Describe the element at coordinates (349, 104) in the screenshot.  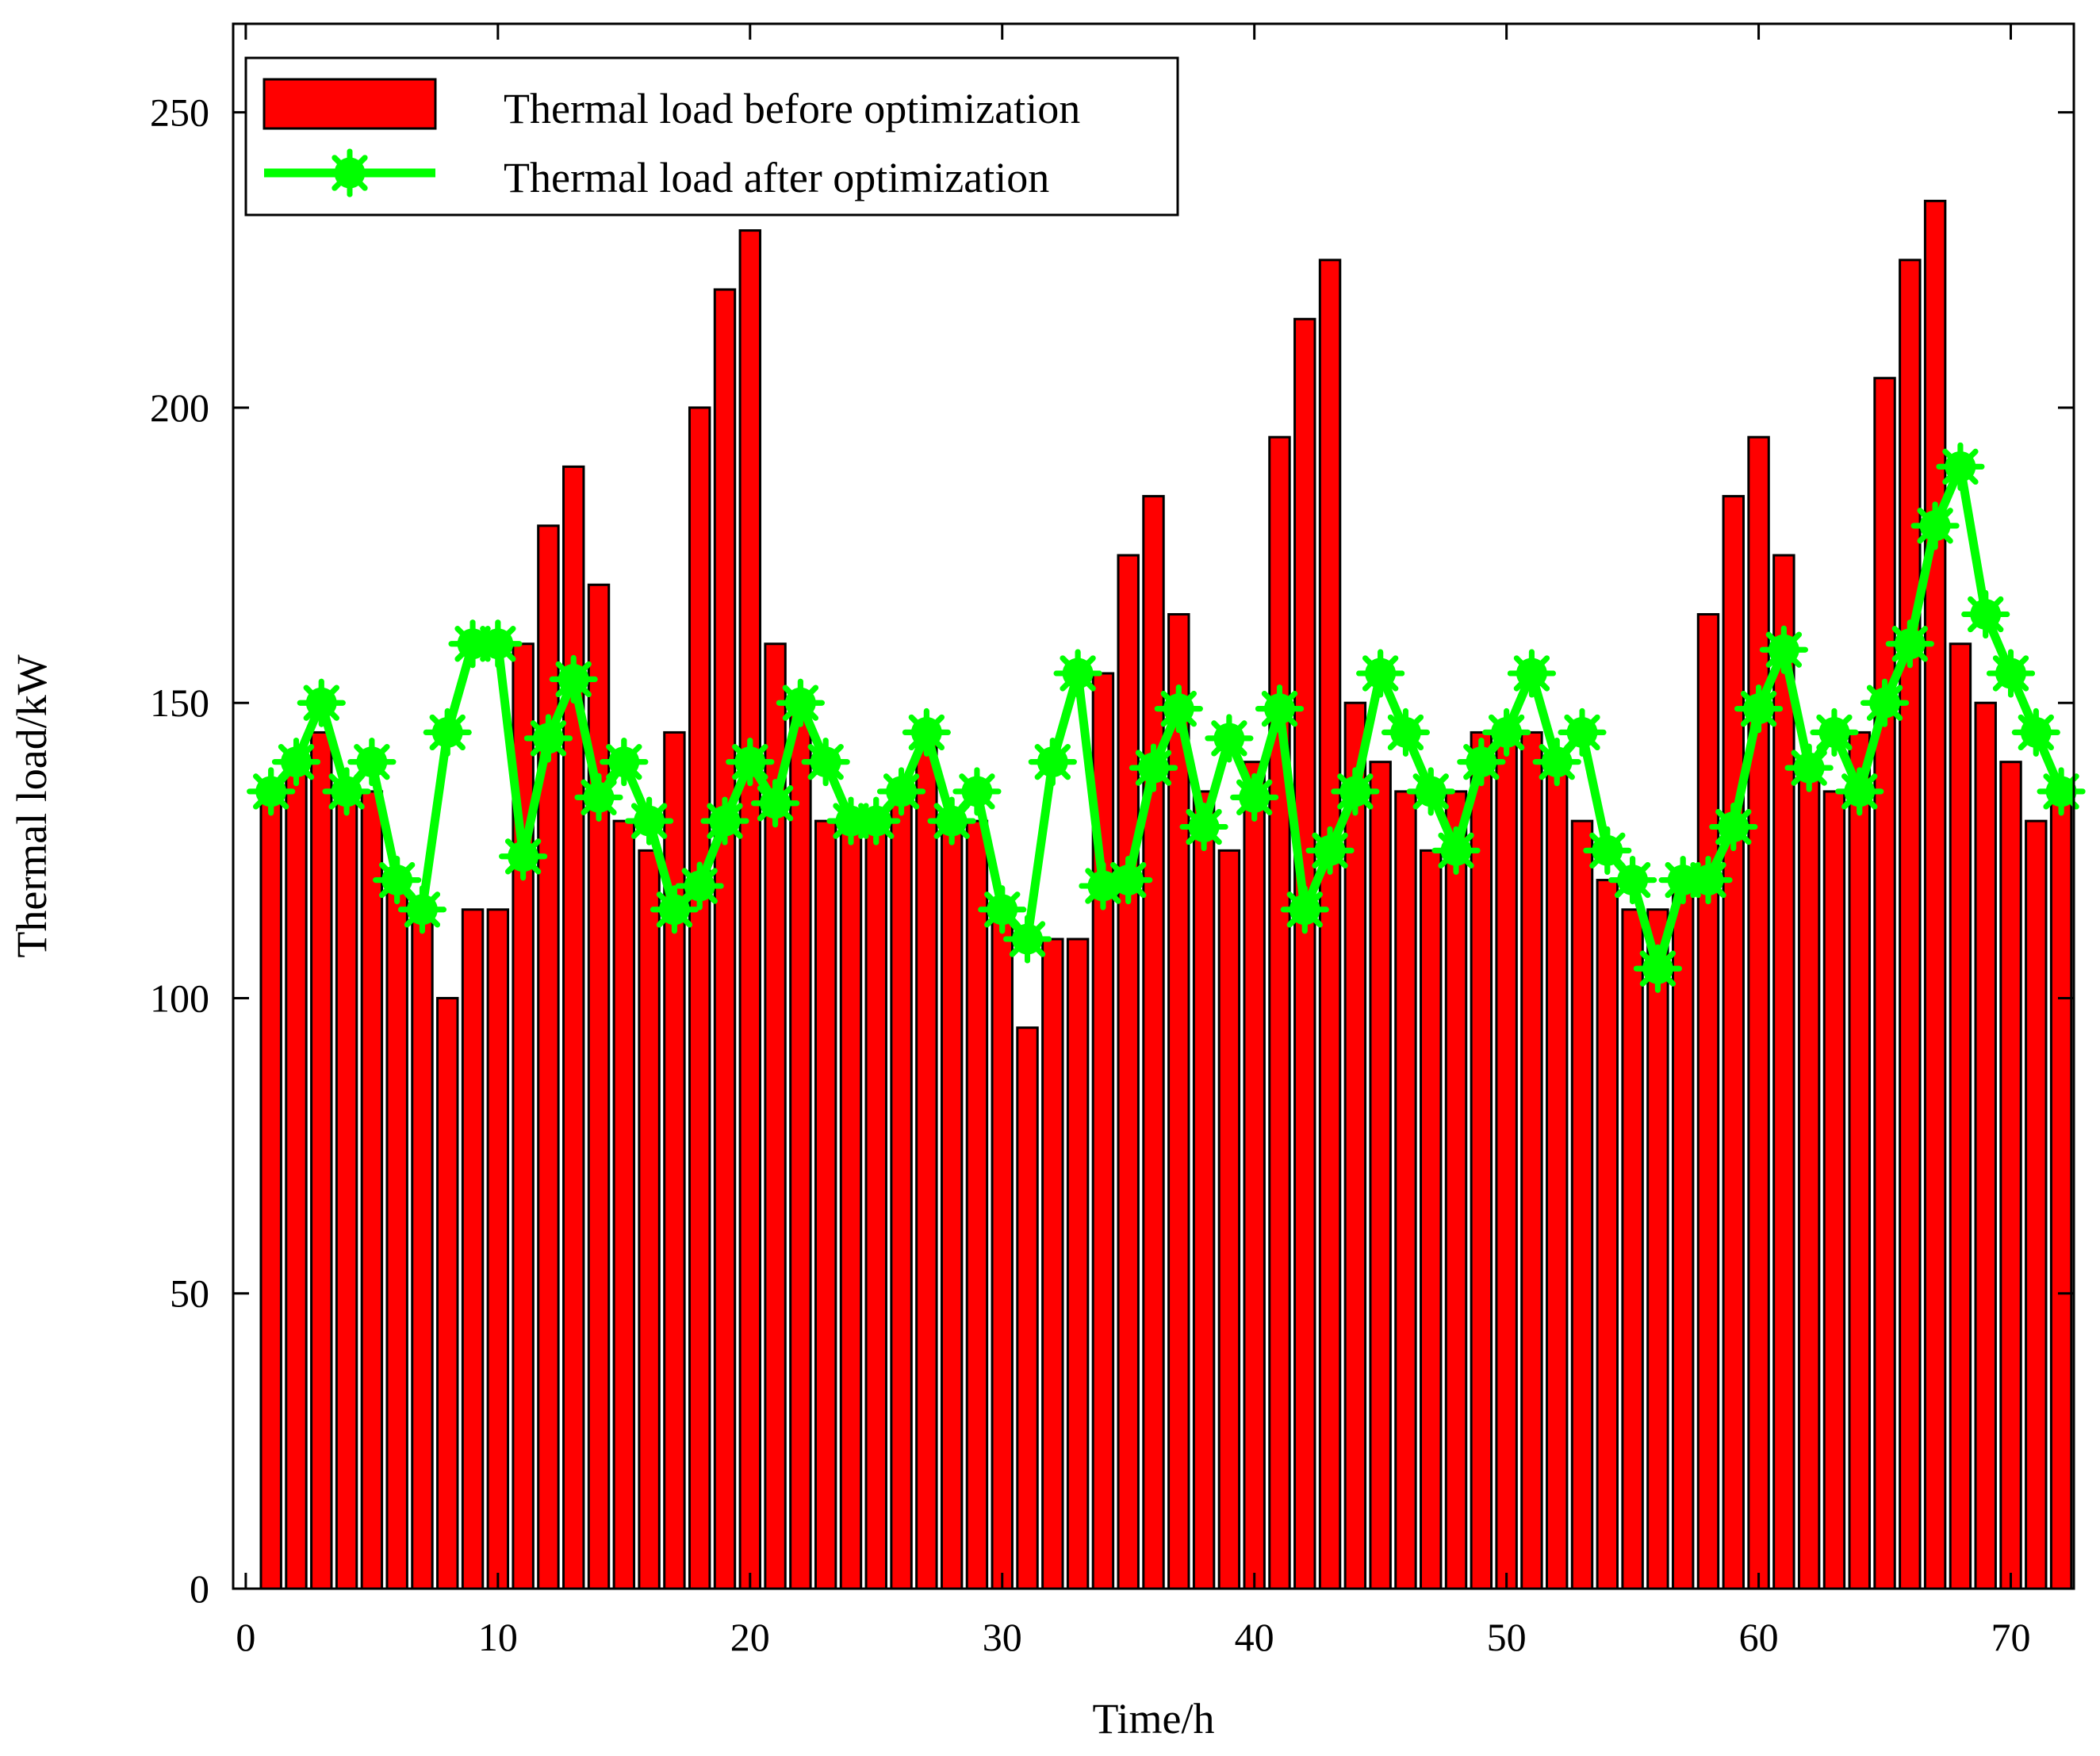
I see `legend-swatch-bar` at that location.